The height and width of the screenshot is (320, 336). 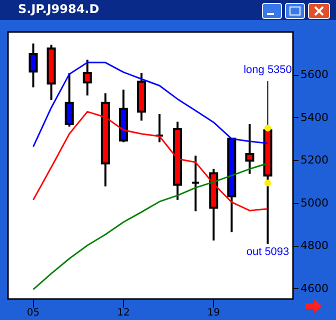 I want to click on chart-title: S.JP.J9984.D, so click(x=59, y=9).